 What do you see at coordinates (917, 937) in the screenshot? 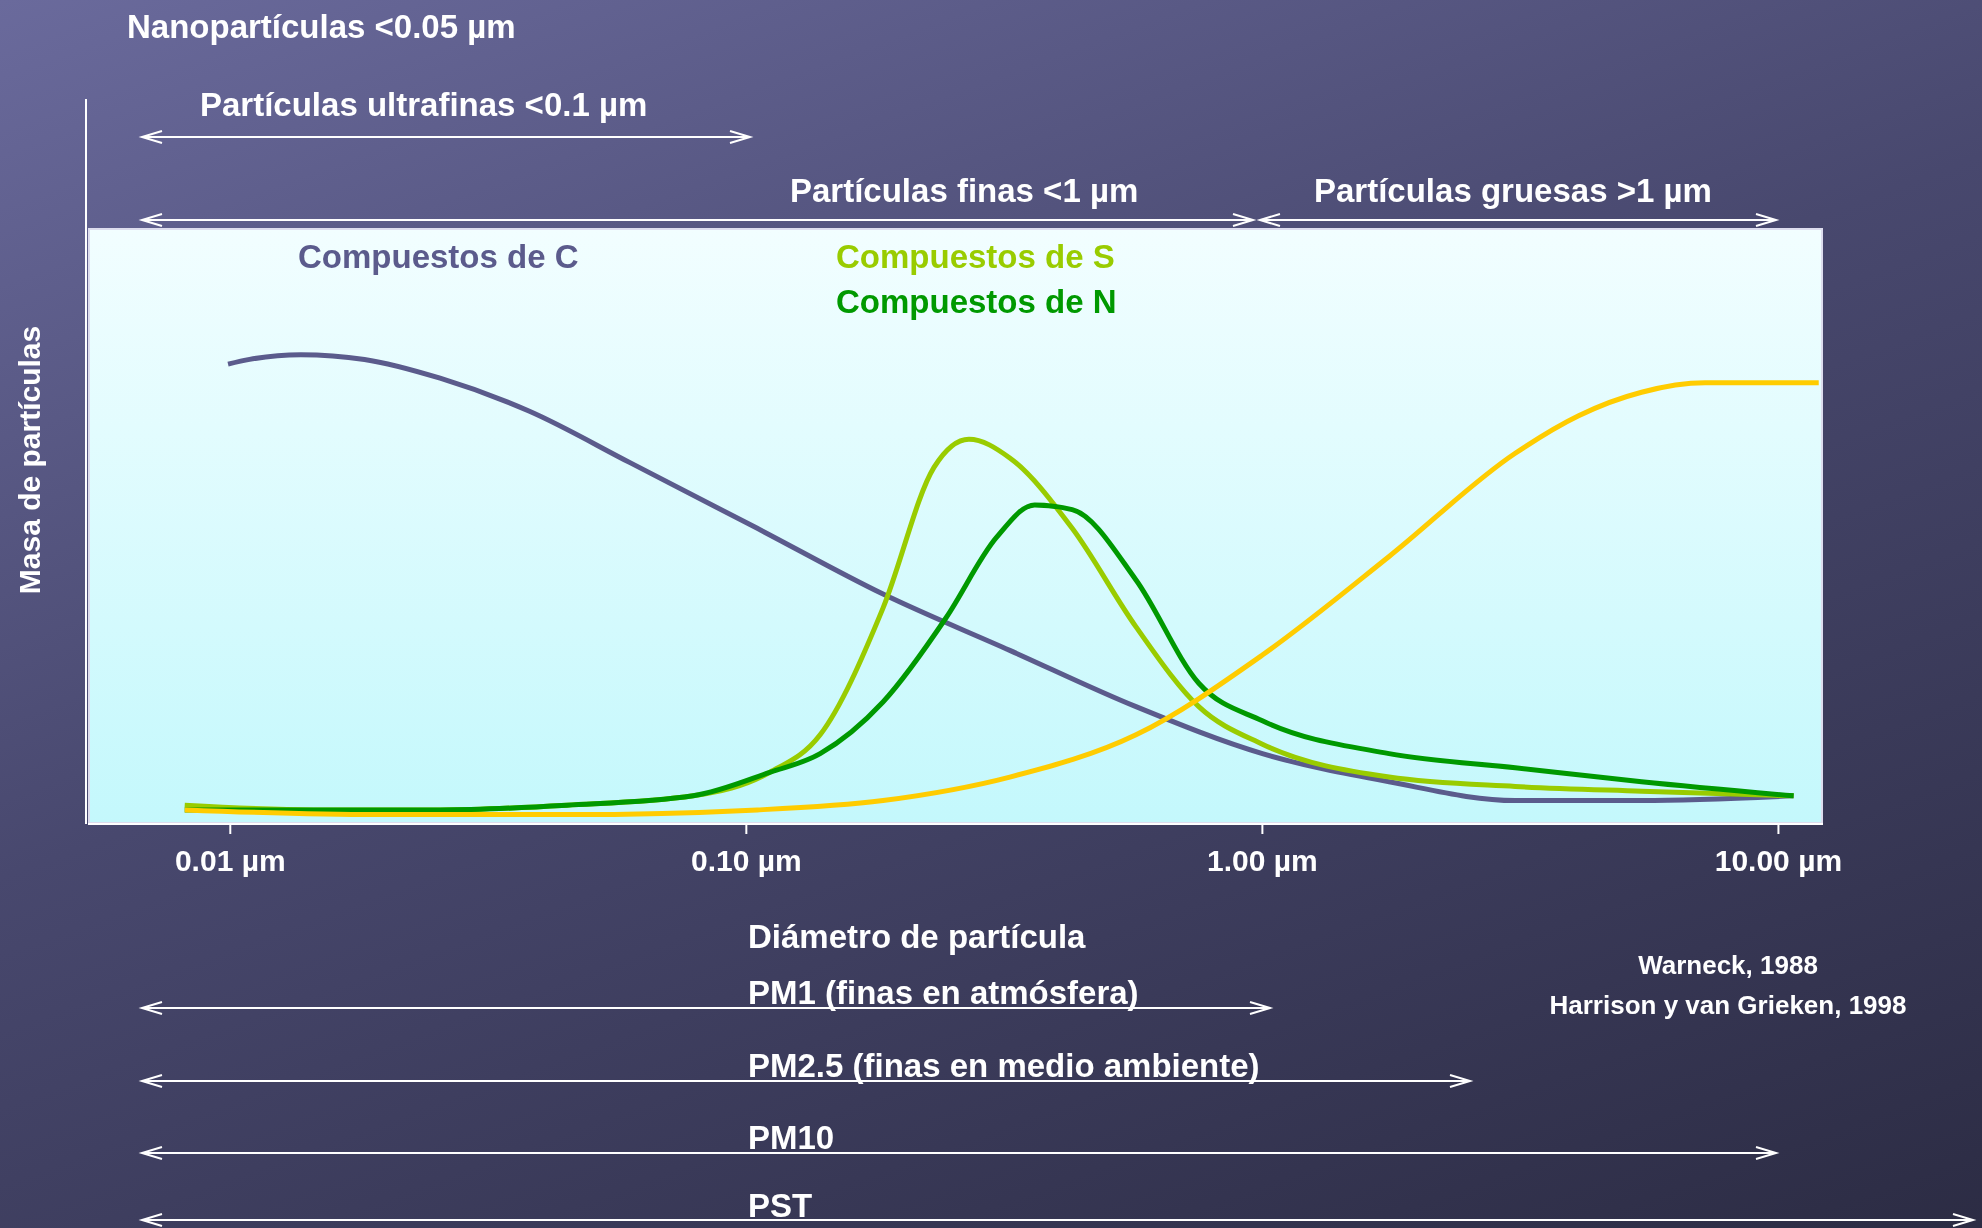
I see `x-axis-title: Diámetro de partícula` at bounding box center [917, 937].